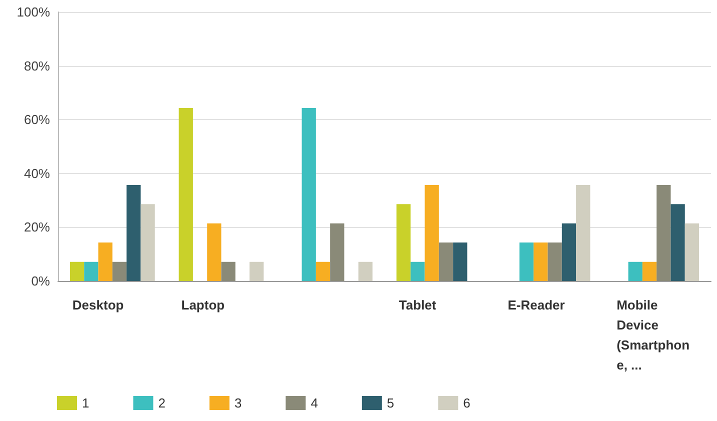 The height and width of the screenshot is (421, 717). What do you see at coordinates (162, 403) in the screenshot?
I see `legend-label: 2` at bounding box center [162, 403].